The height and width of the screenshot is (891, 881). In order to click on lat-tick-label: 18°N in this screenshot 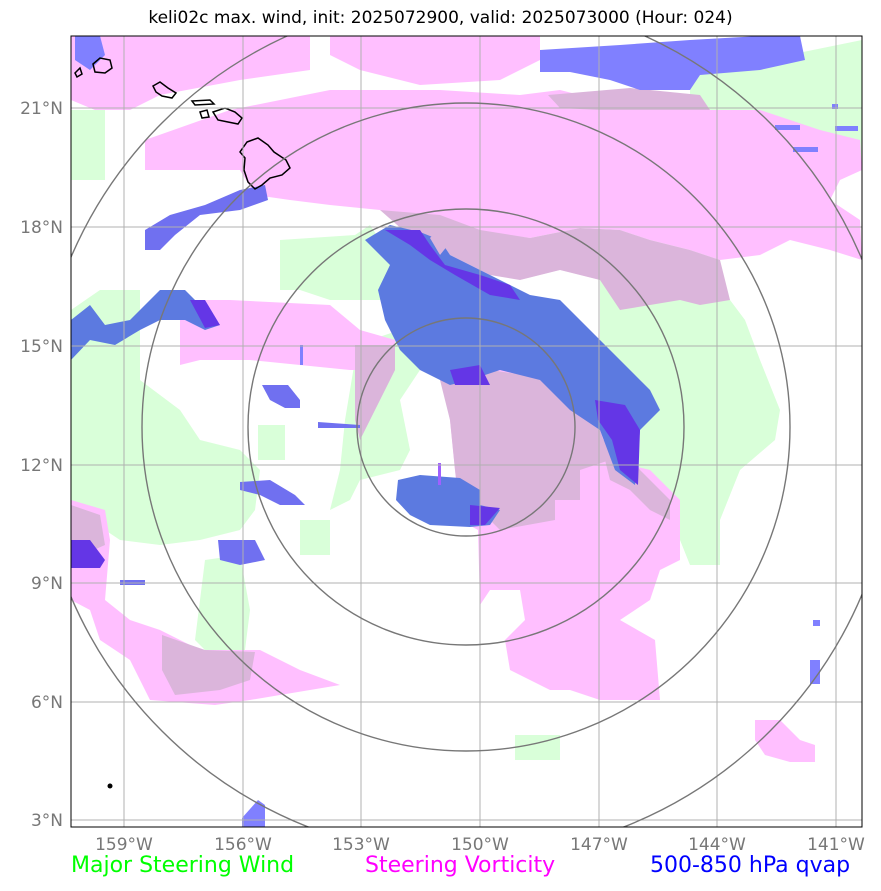, I will do `click(41, 228)`.